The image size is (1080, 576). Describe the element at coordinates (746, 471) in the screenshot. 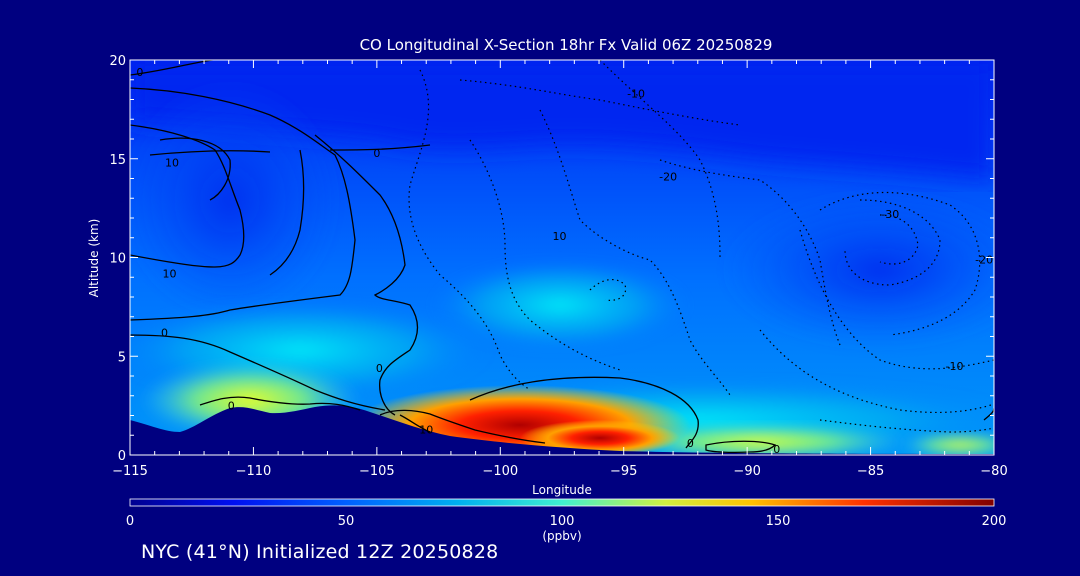

I see `x-tick-label: −90` at that location.